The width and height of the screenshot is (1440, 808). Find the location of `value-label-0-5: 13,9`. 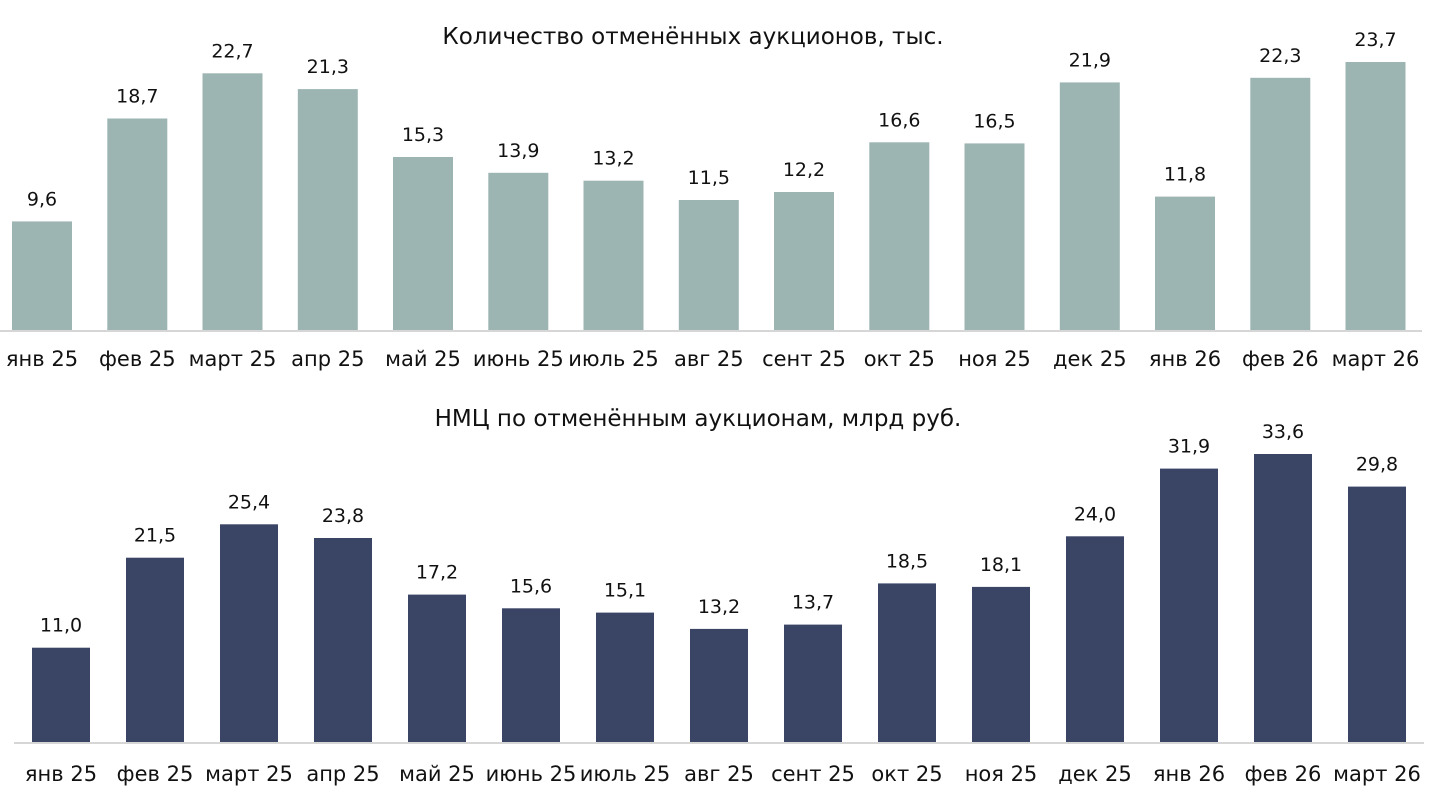

value-label-0-5: 13,9 is located at coordinates (518, 151).